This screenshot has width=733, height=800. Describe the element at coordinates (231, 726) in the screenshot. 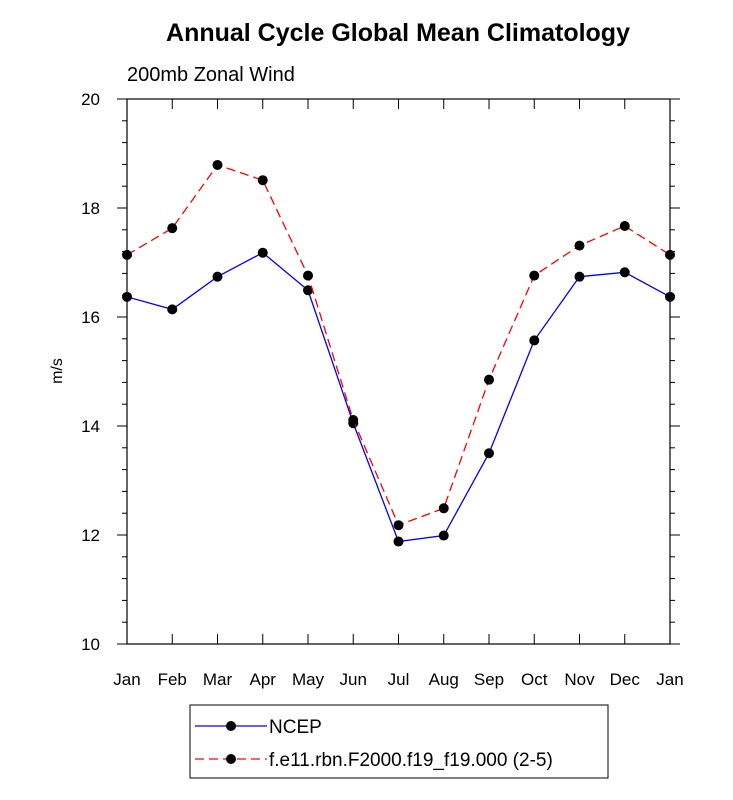

I see `legend-marker-ncep` at that location.